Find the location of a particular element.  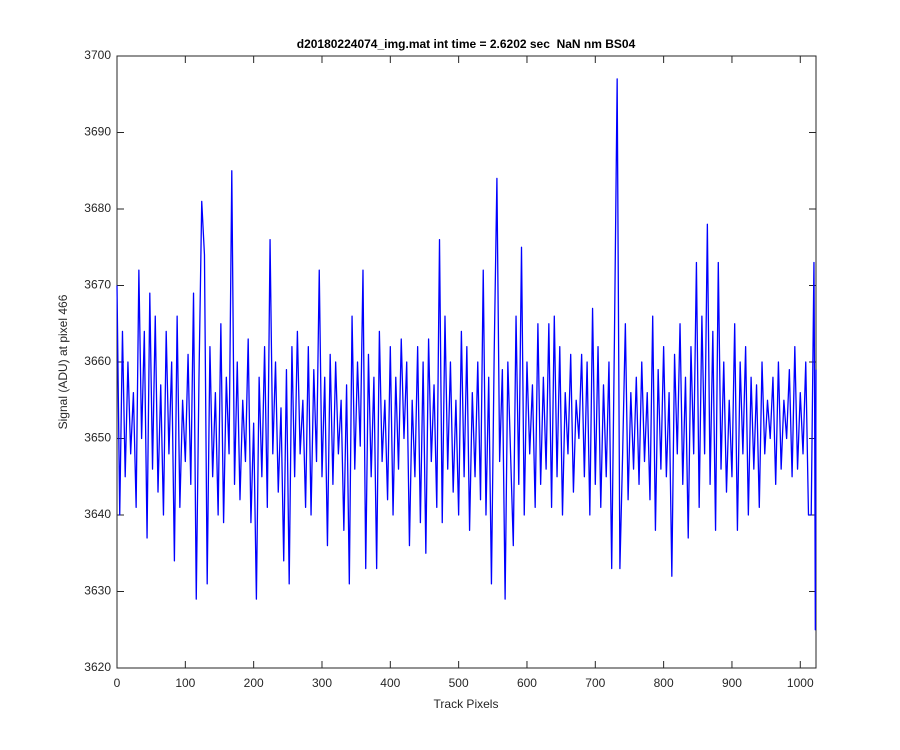

y-tick-label: 3630 is located at coordinates (97, 591).